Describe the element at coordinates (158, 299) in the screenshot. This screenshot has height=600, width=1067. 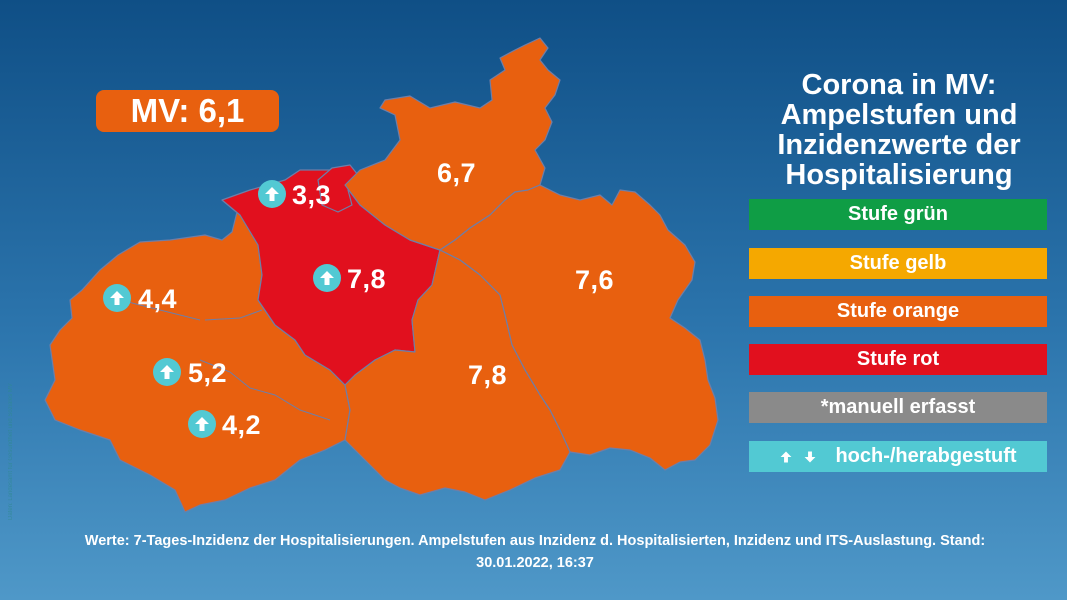
I see `label-nordwestmecklenburg: 4,4` at that location.